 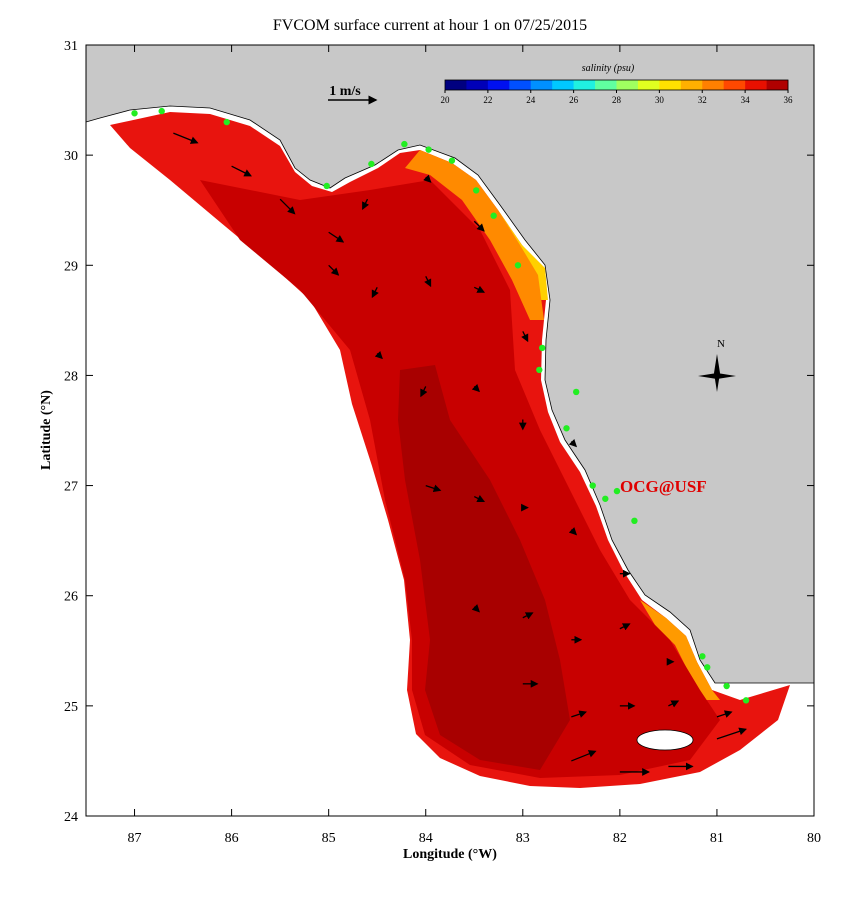 I want to click on y-tick-label: 30, so click(x=71, y=156).